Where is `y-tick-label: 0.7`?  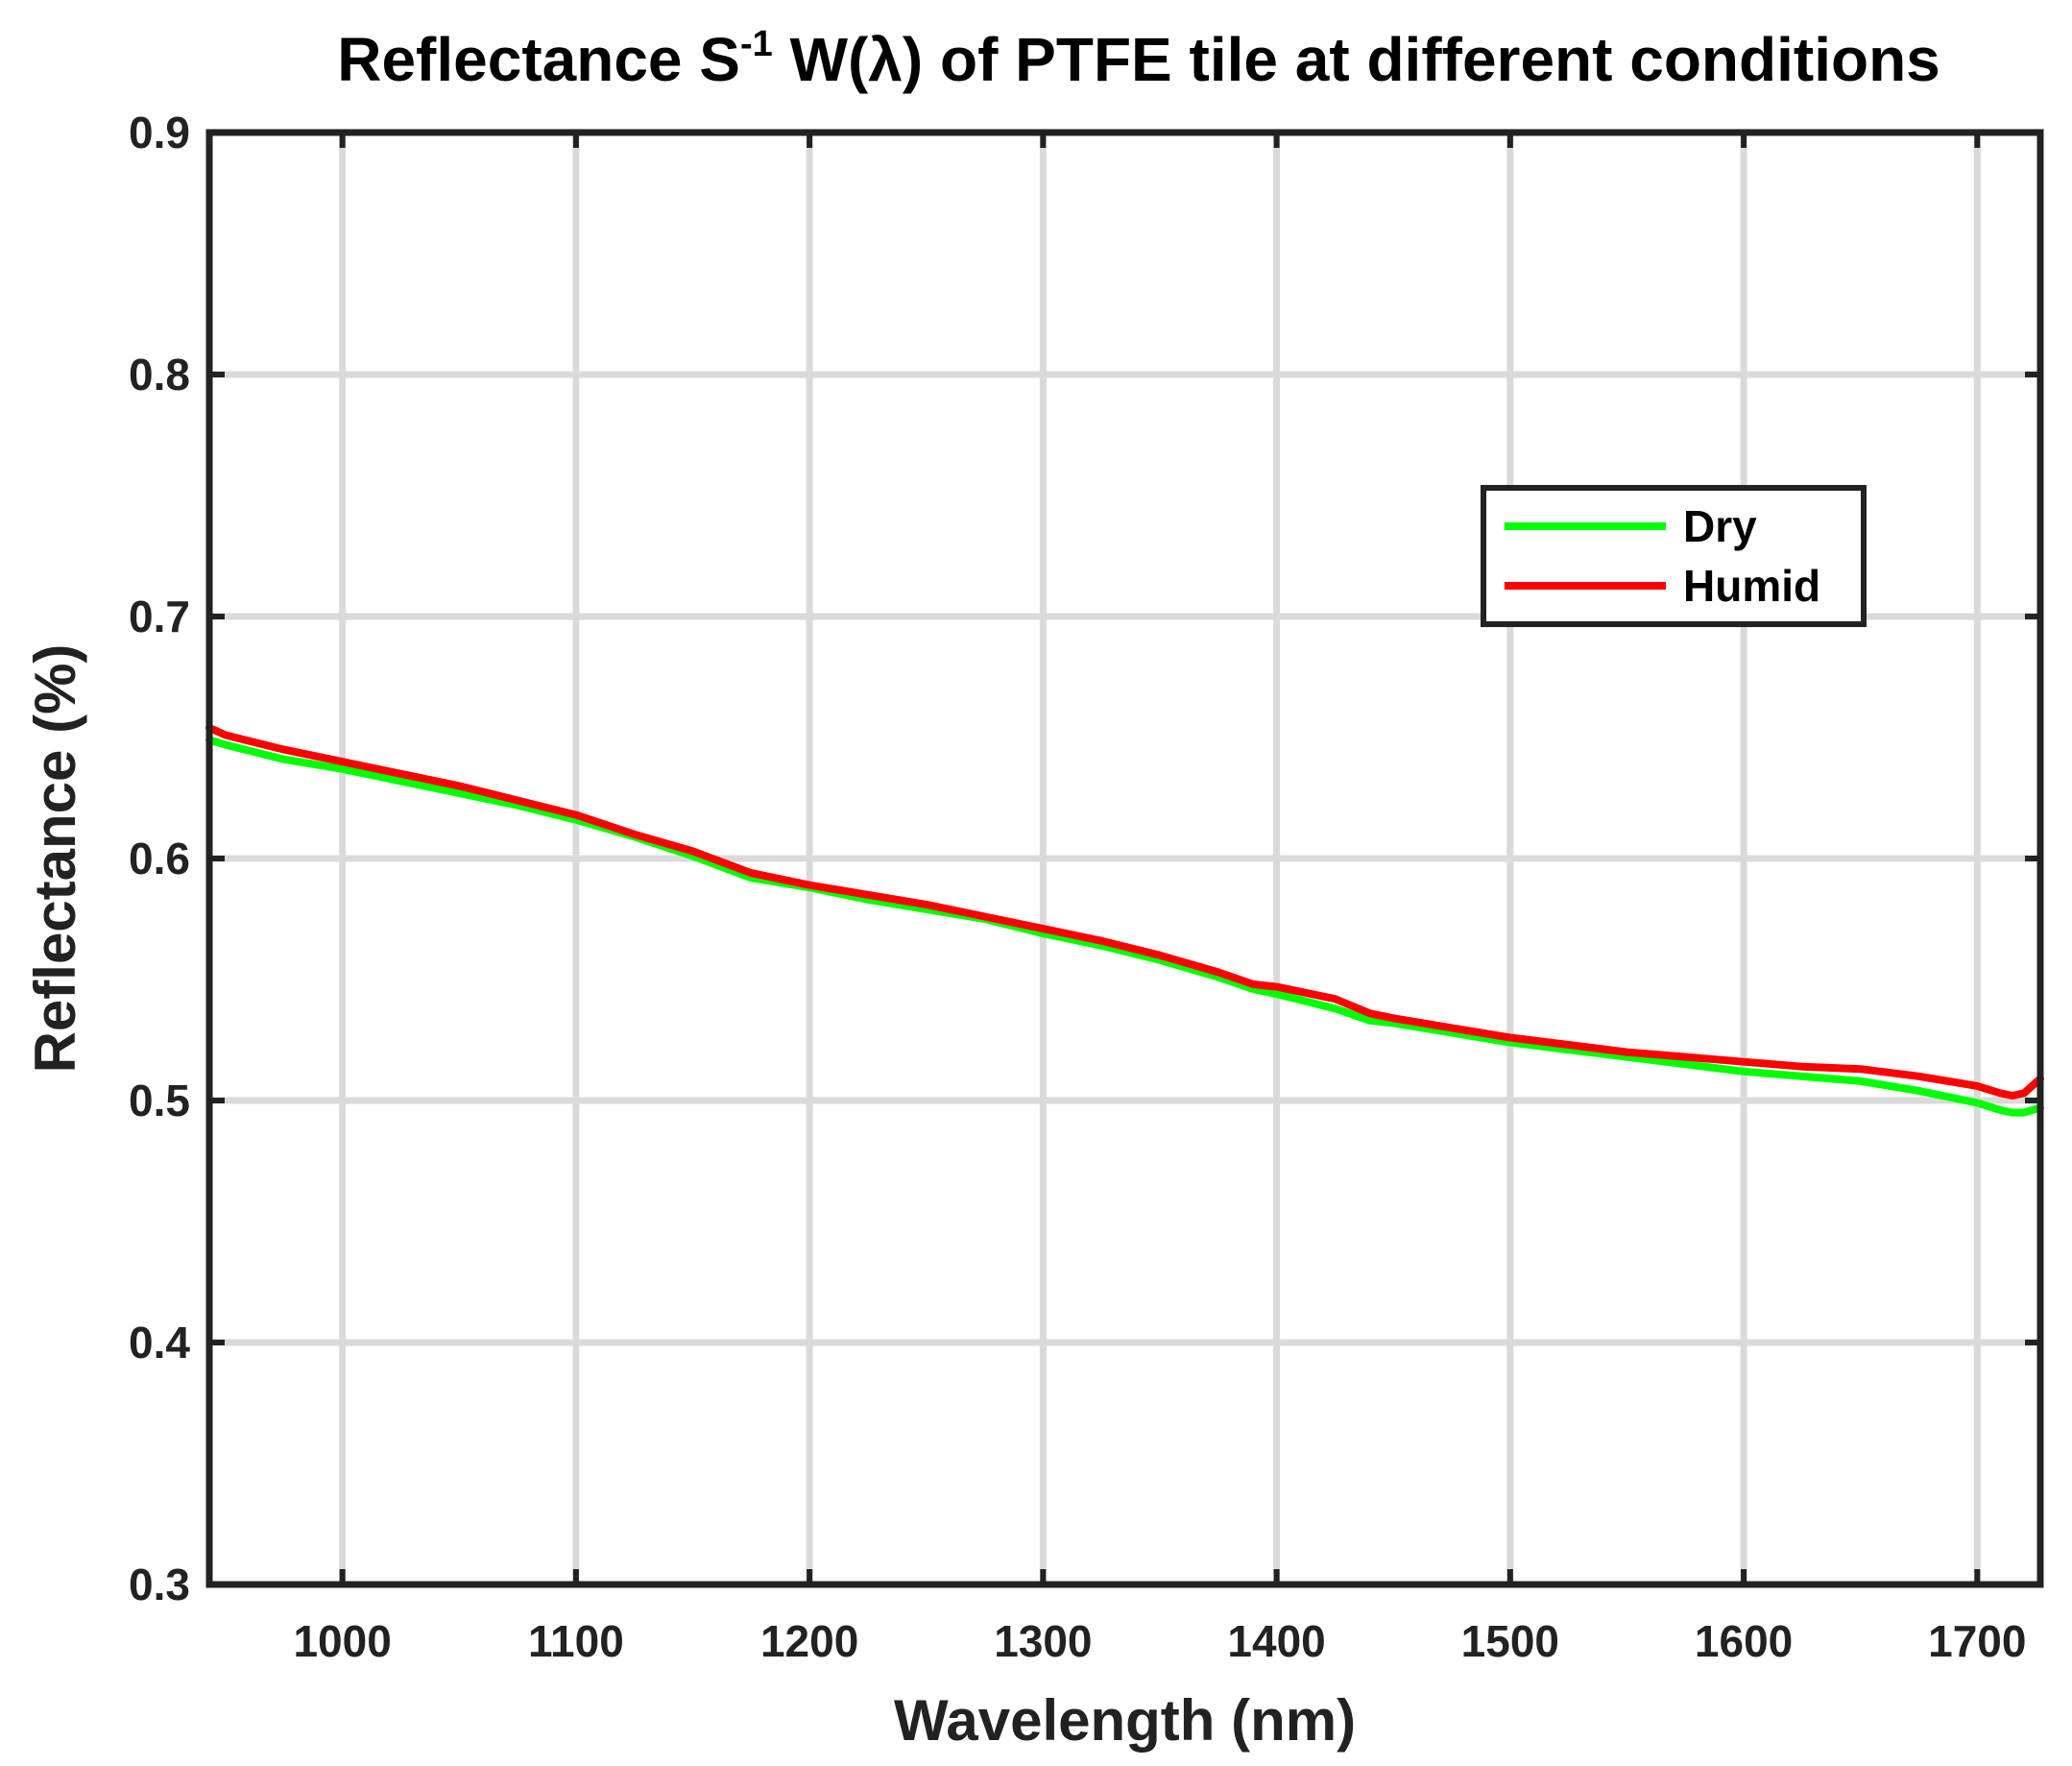 y-tick-label: 0.7 is located at coordinates (159, 616).